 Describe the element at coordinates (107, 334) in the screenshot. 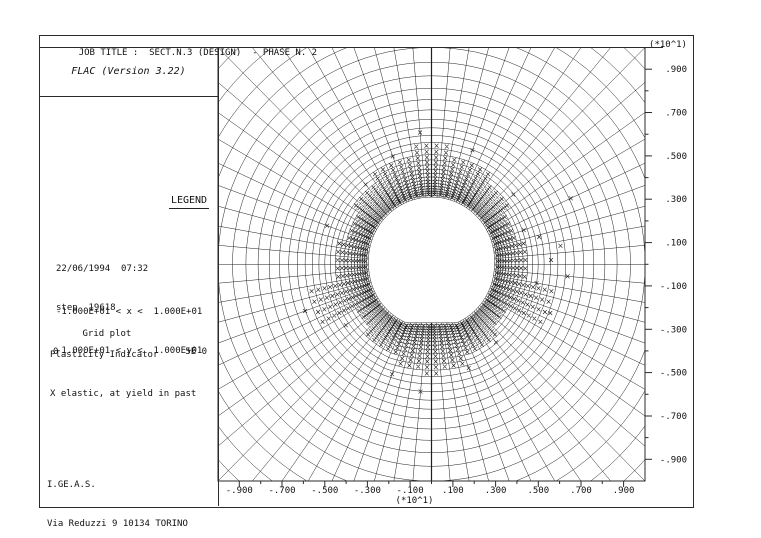

I see `plot-type-label: Grid plot` at that location.